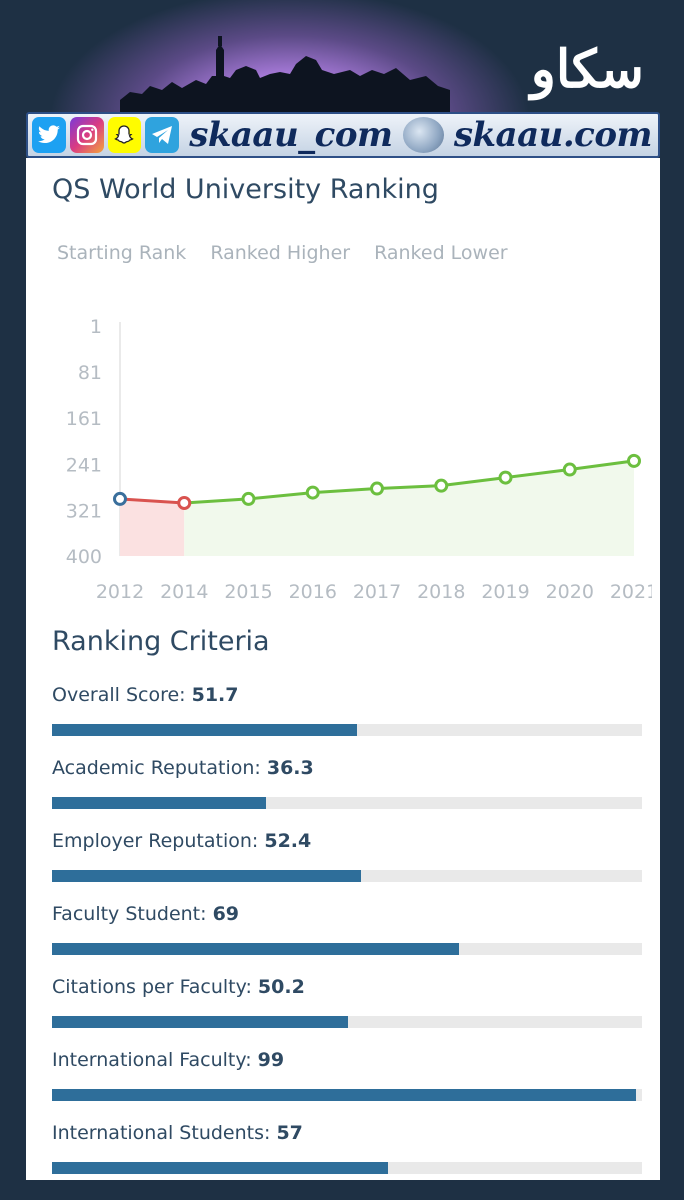 The height and width of the screenshot is (1200, 684). What do you see at coordinates (120, 592) in the screenshot?
I see `x-tick-label: 2012` at bounding box center [120, 592].